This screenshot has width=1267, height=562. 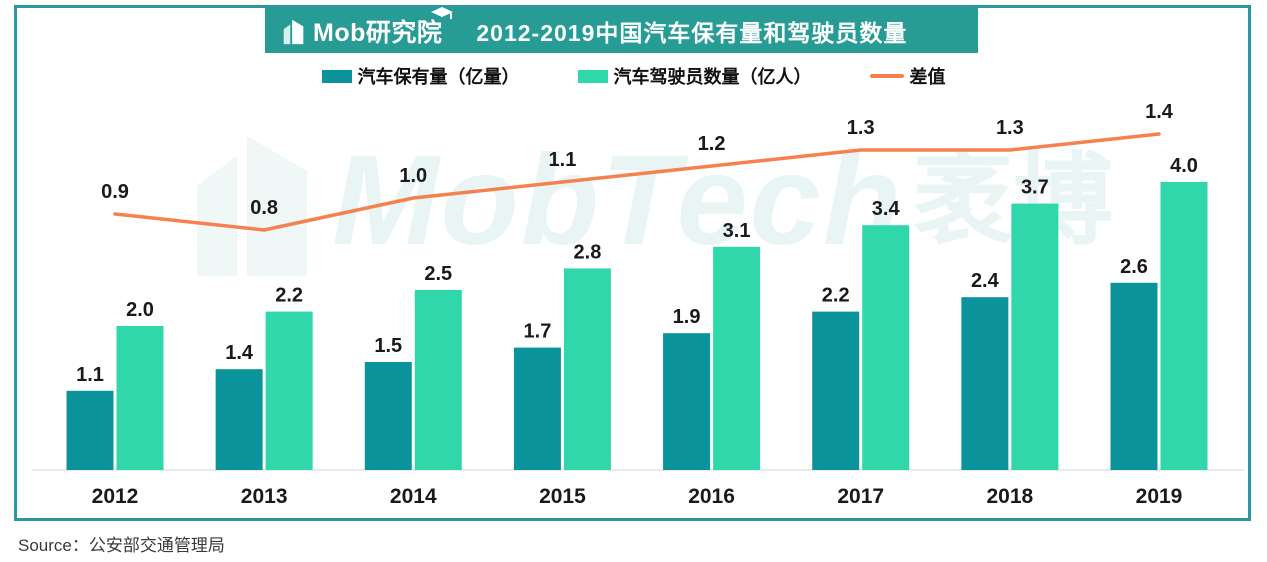 I want to click on diff-value-label: 0.8, so click(x=264, y=208).